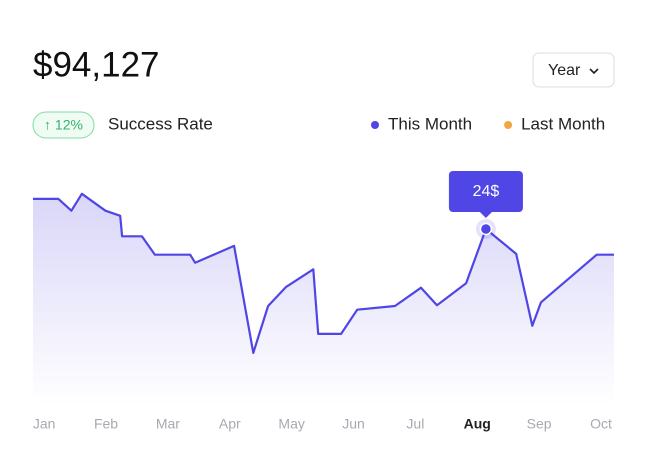 Image resolution: width=650 pixels, height=470 pixels. I want to click on x-tick-label: May, so click(291, 424).